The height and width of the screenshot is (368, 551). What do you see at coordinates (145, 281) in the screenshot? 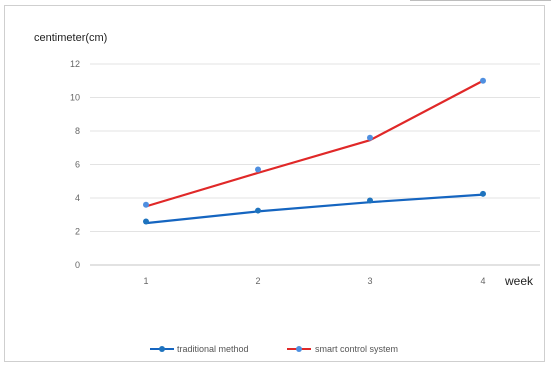
I see `x-tick-label: 1` at bounding box center [145, 281].